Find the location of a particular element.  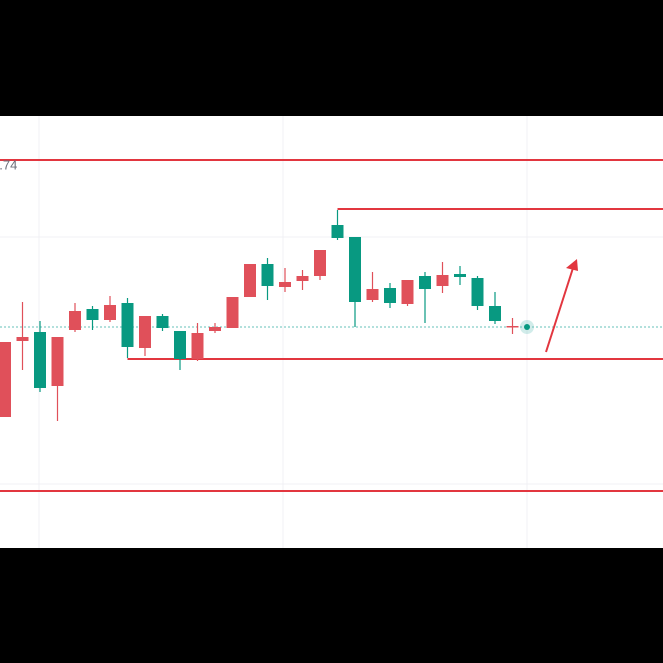

arrow-shaft is located at coordinates (559, 310).